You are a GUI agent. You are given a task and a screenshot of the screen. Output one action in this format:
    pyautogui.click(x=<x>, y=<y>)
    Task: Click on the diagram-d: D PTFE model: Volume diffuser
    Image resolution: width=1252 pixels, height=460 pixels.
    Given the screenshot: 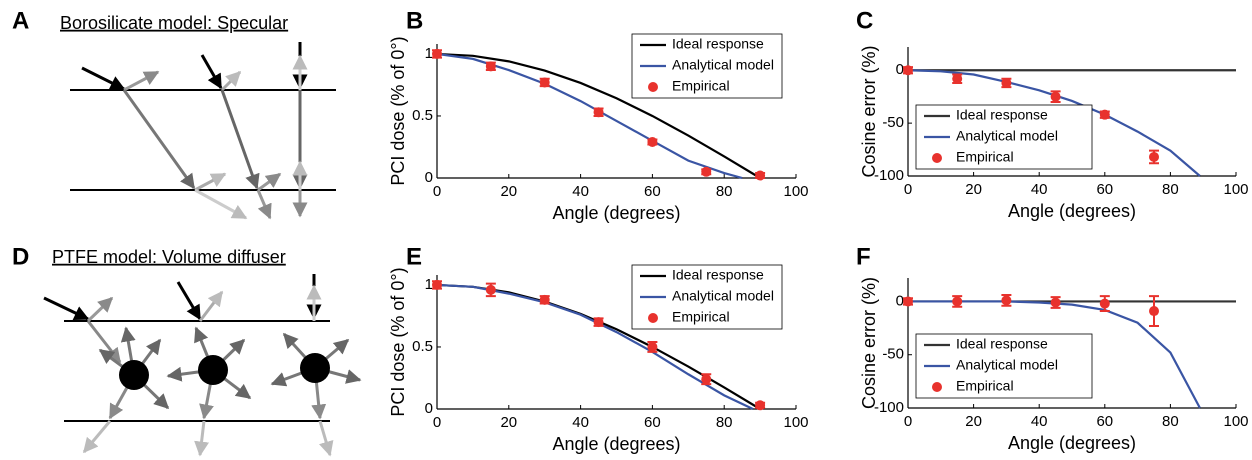 What is the action you would take?
    pyautogui.click(x=187, y=350)
    